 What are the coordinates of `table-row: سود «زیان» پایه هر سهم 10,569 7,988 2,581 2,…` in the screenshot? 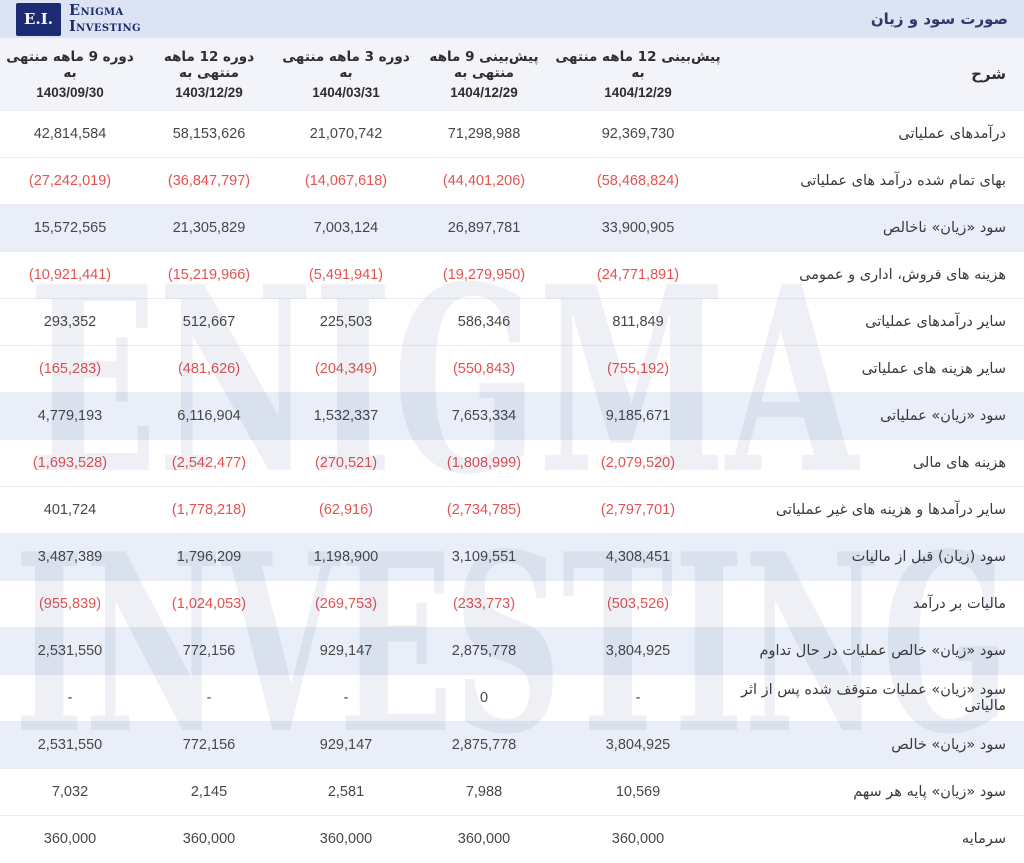 It's located at (512, 792).